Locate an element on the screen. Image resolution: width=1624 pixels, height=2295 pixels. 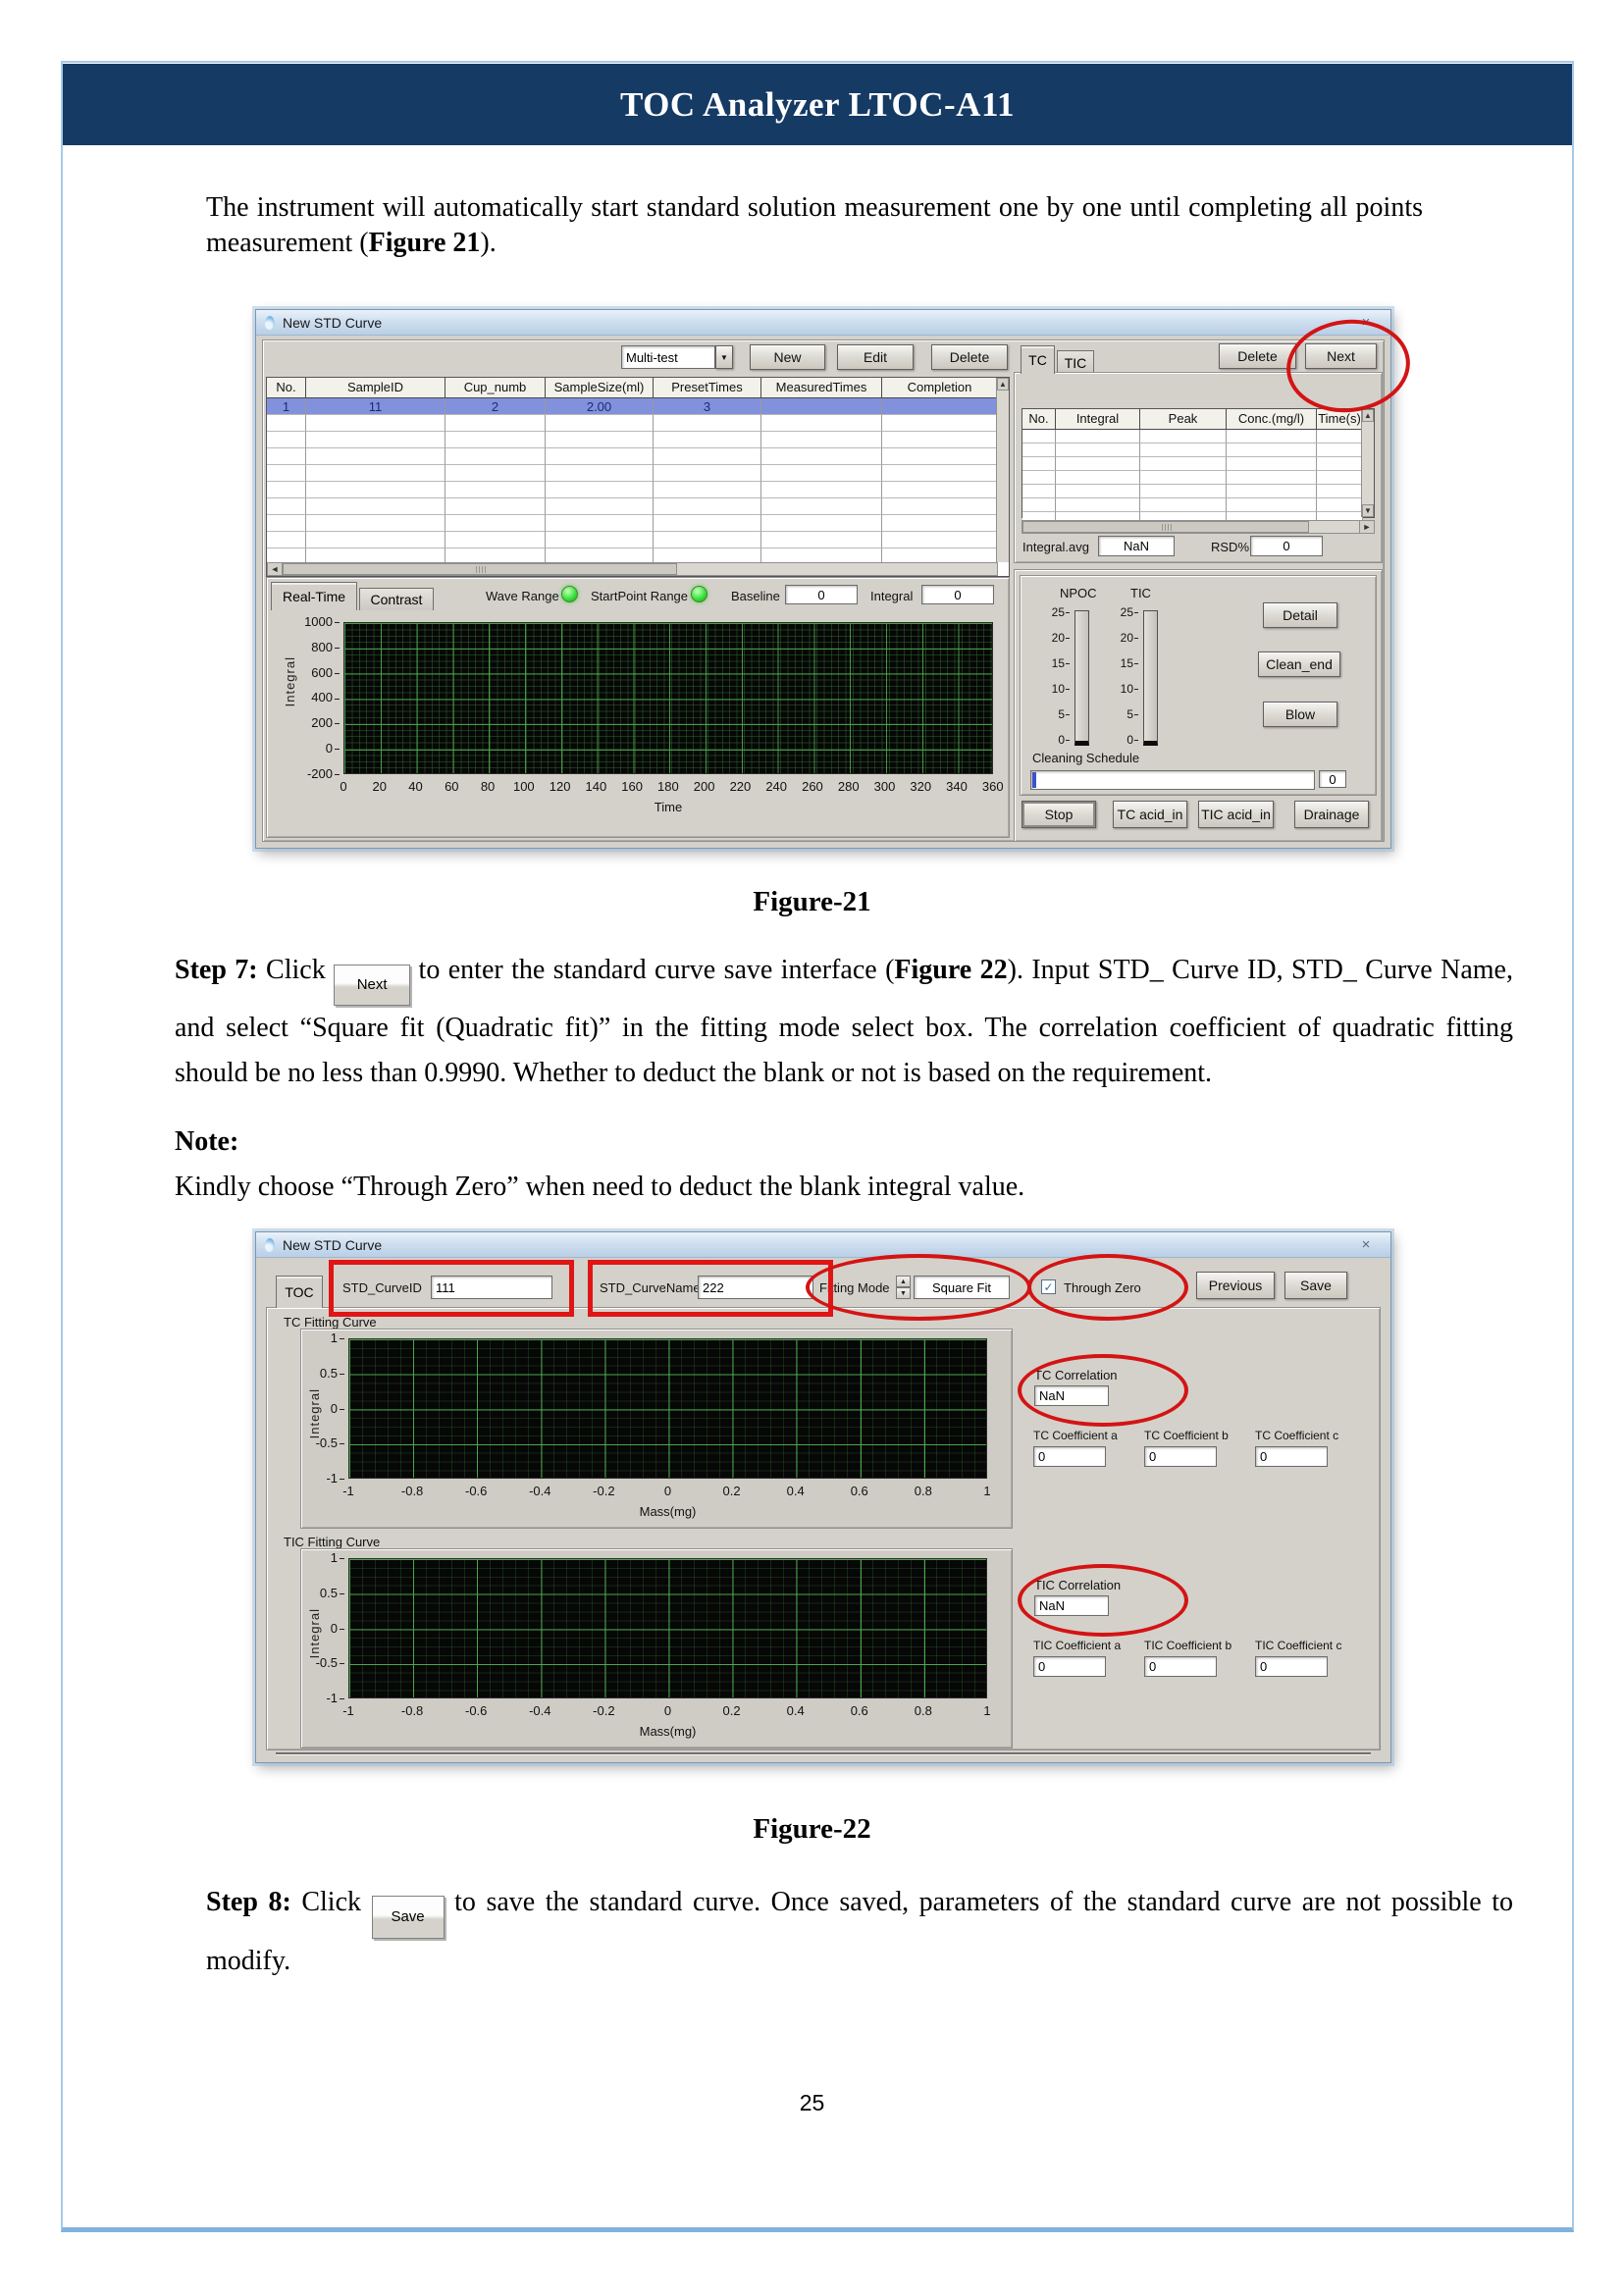
column-header: Peak is located at coordinates (1183, 419).